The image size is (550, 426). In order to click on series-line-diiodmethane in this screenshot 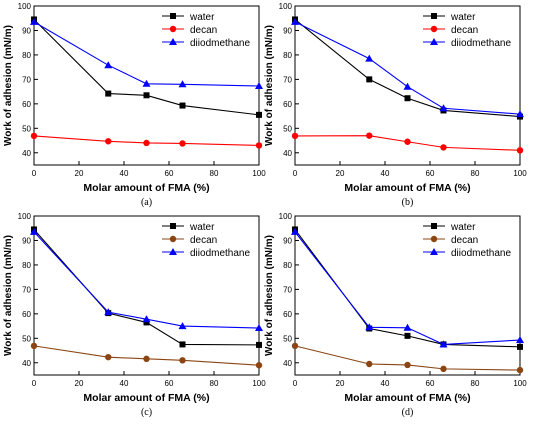, I will do `click(146, 54)`.